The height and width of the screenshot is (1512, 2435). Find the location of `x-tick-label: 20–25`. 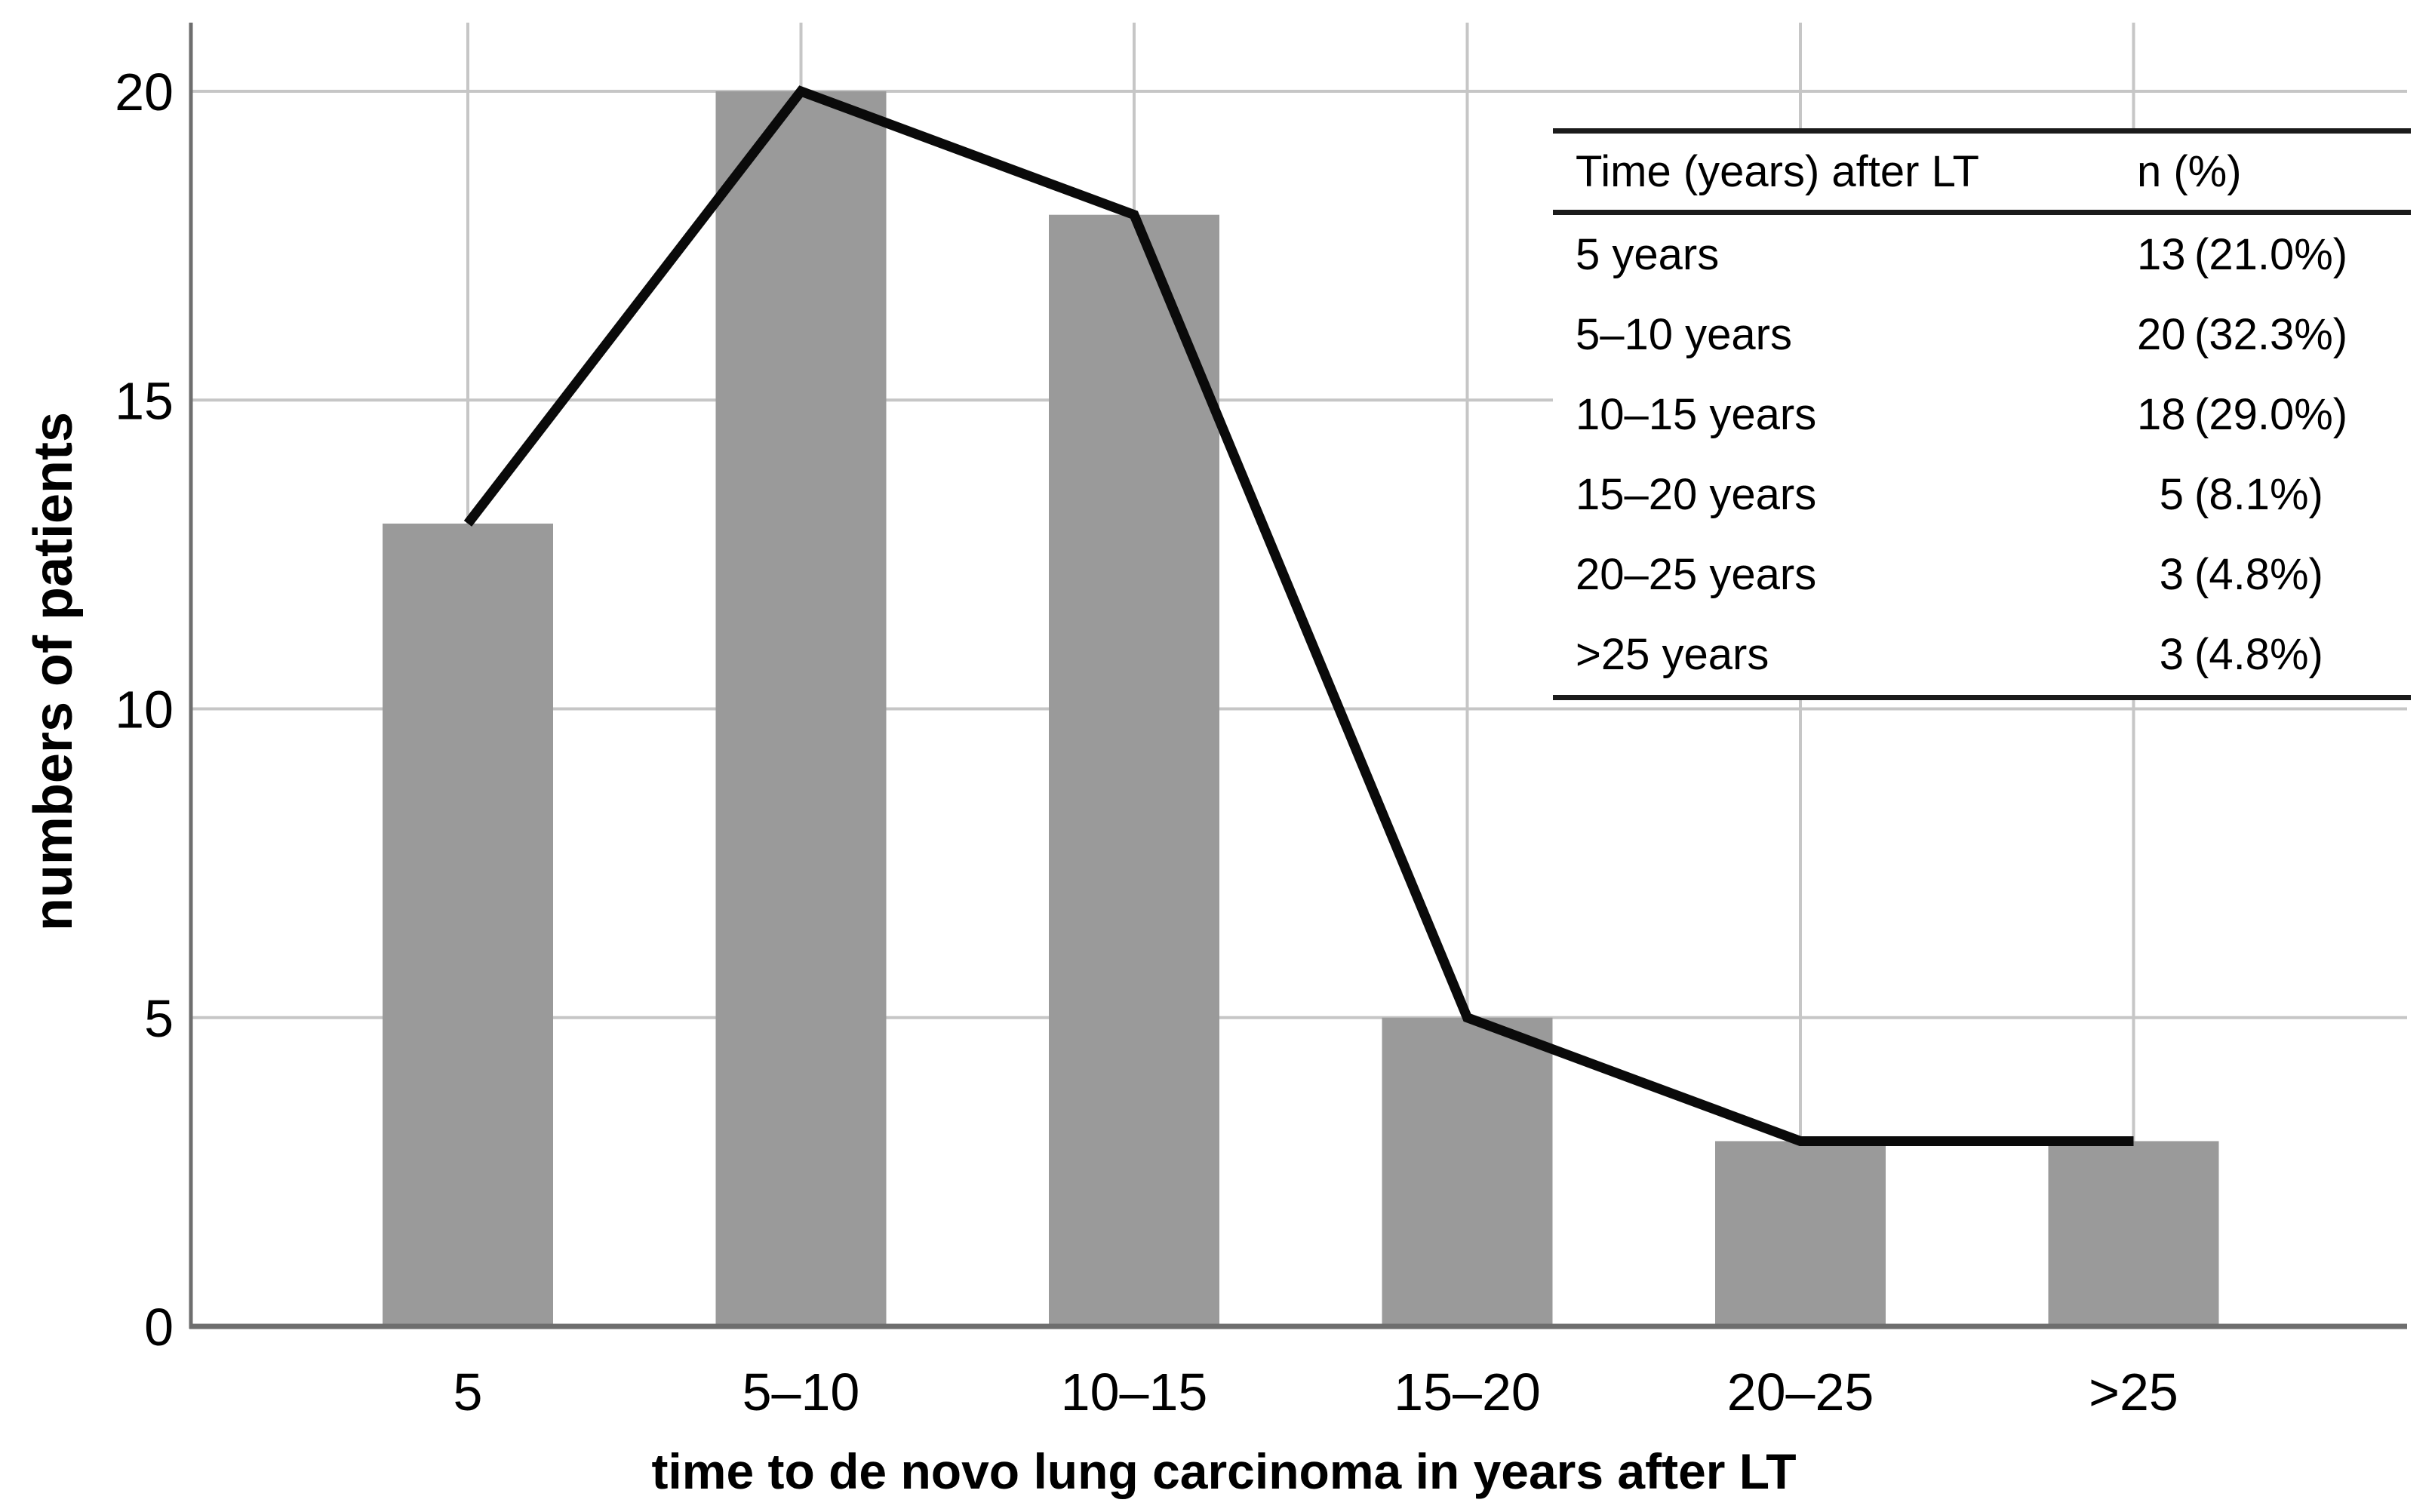

x-tick-label: 20–25 is located at coordinates (1800, 1392).